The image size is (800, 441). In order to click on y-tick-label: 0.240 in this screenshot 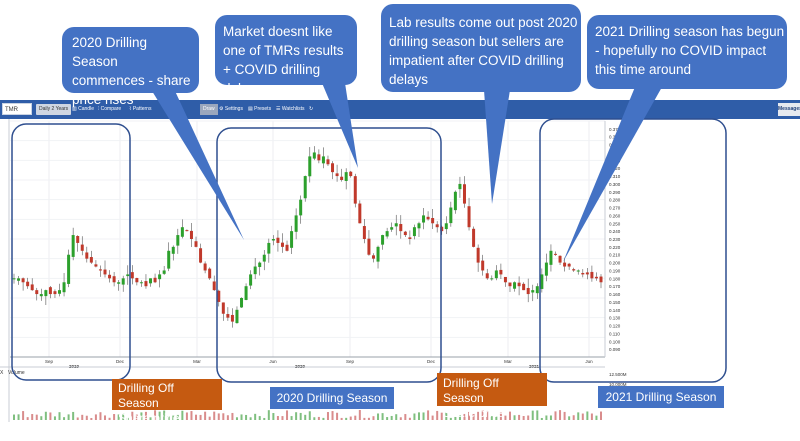, I will do `click(615, 231)`.